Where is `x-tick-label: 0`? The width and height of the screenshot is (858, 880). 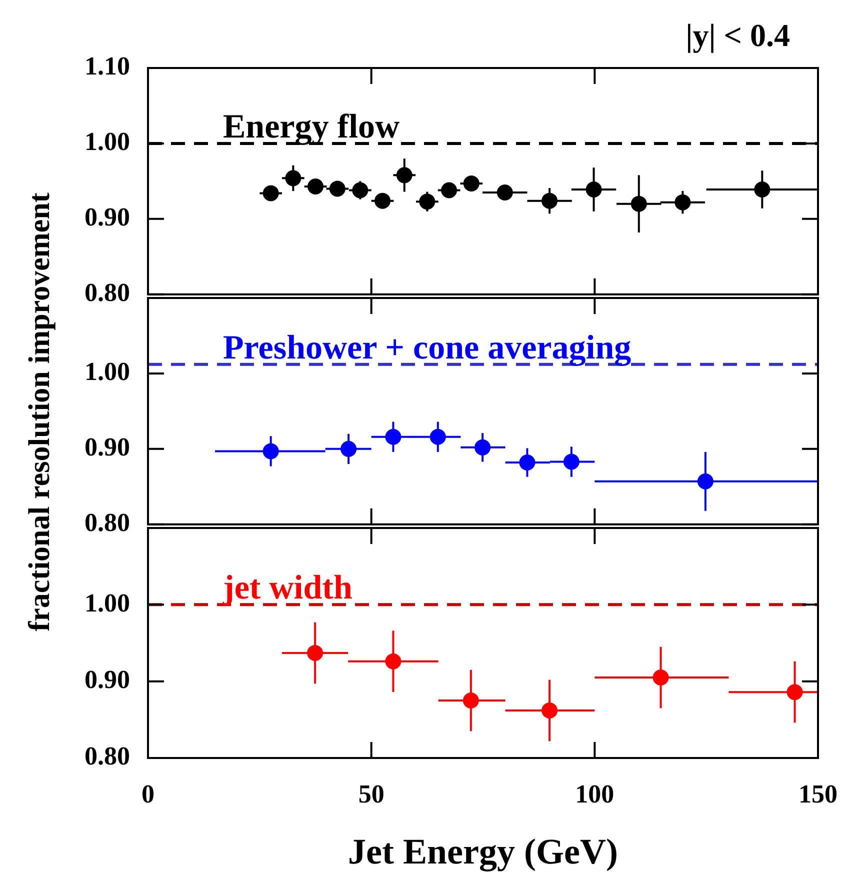
x-tick-label: 0 is located at coordinates (148, 793).